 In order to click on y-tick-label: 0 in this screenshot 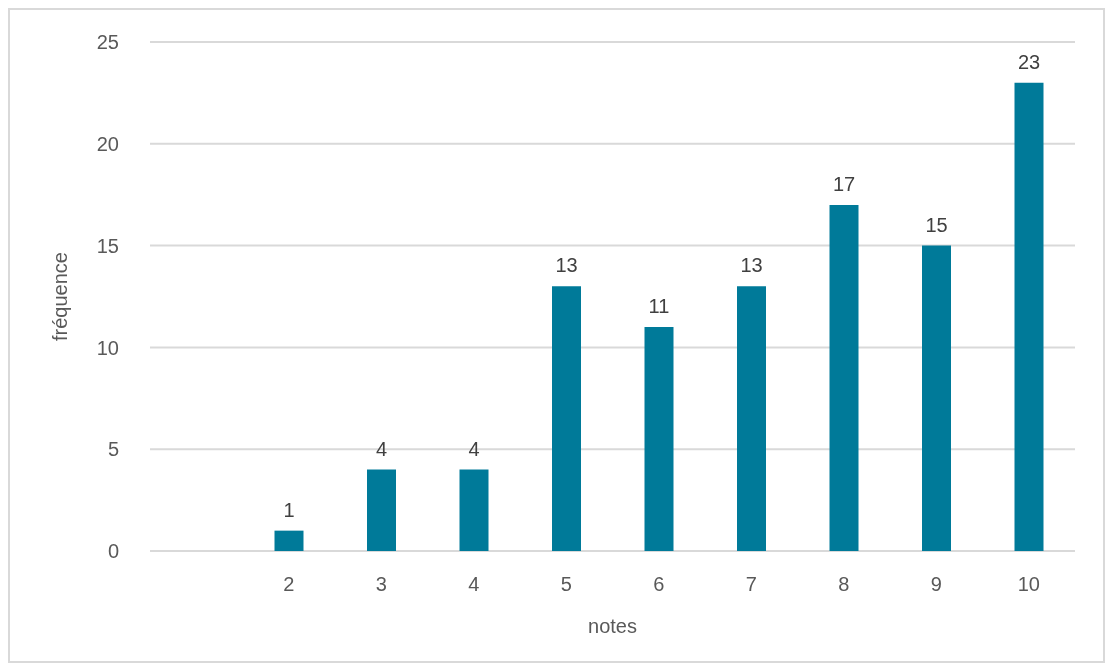, I will do `click(113, 551)`.